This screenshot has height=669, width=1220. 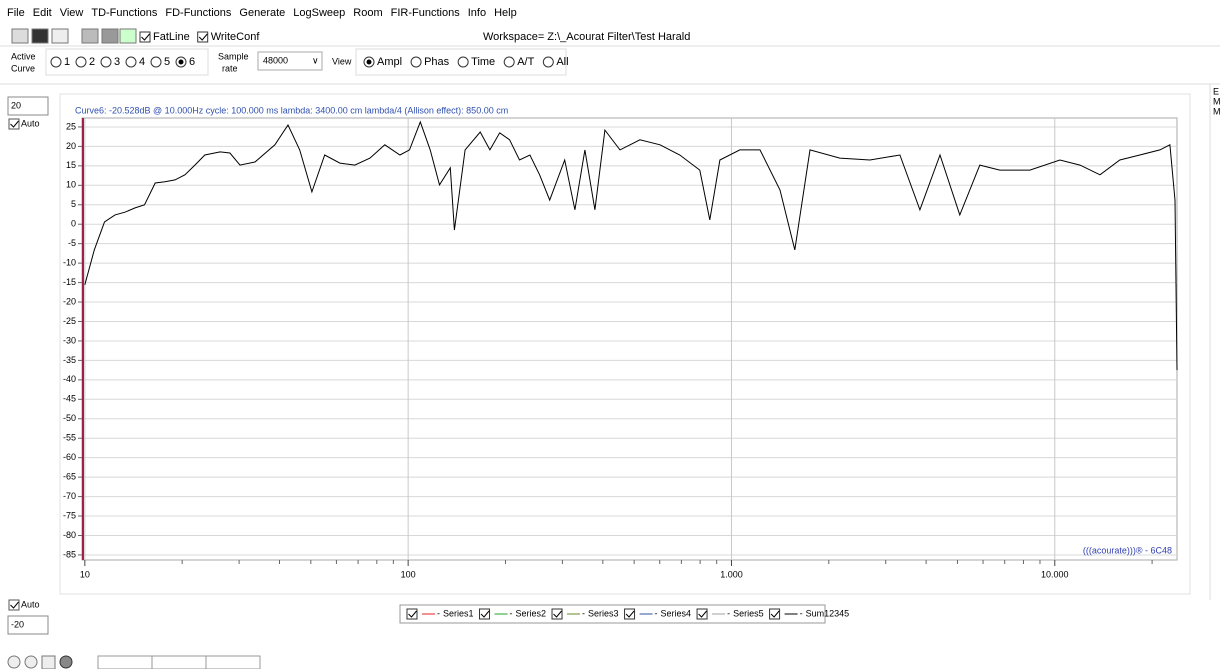 What do you see at coordinates (40, 36) in the screenshot?
I see `save-icon` at bounding box center [40, 36].